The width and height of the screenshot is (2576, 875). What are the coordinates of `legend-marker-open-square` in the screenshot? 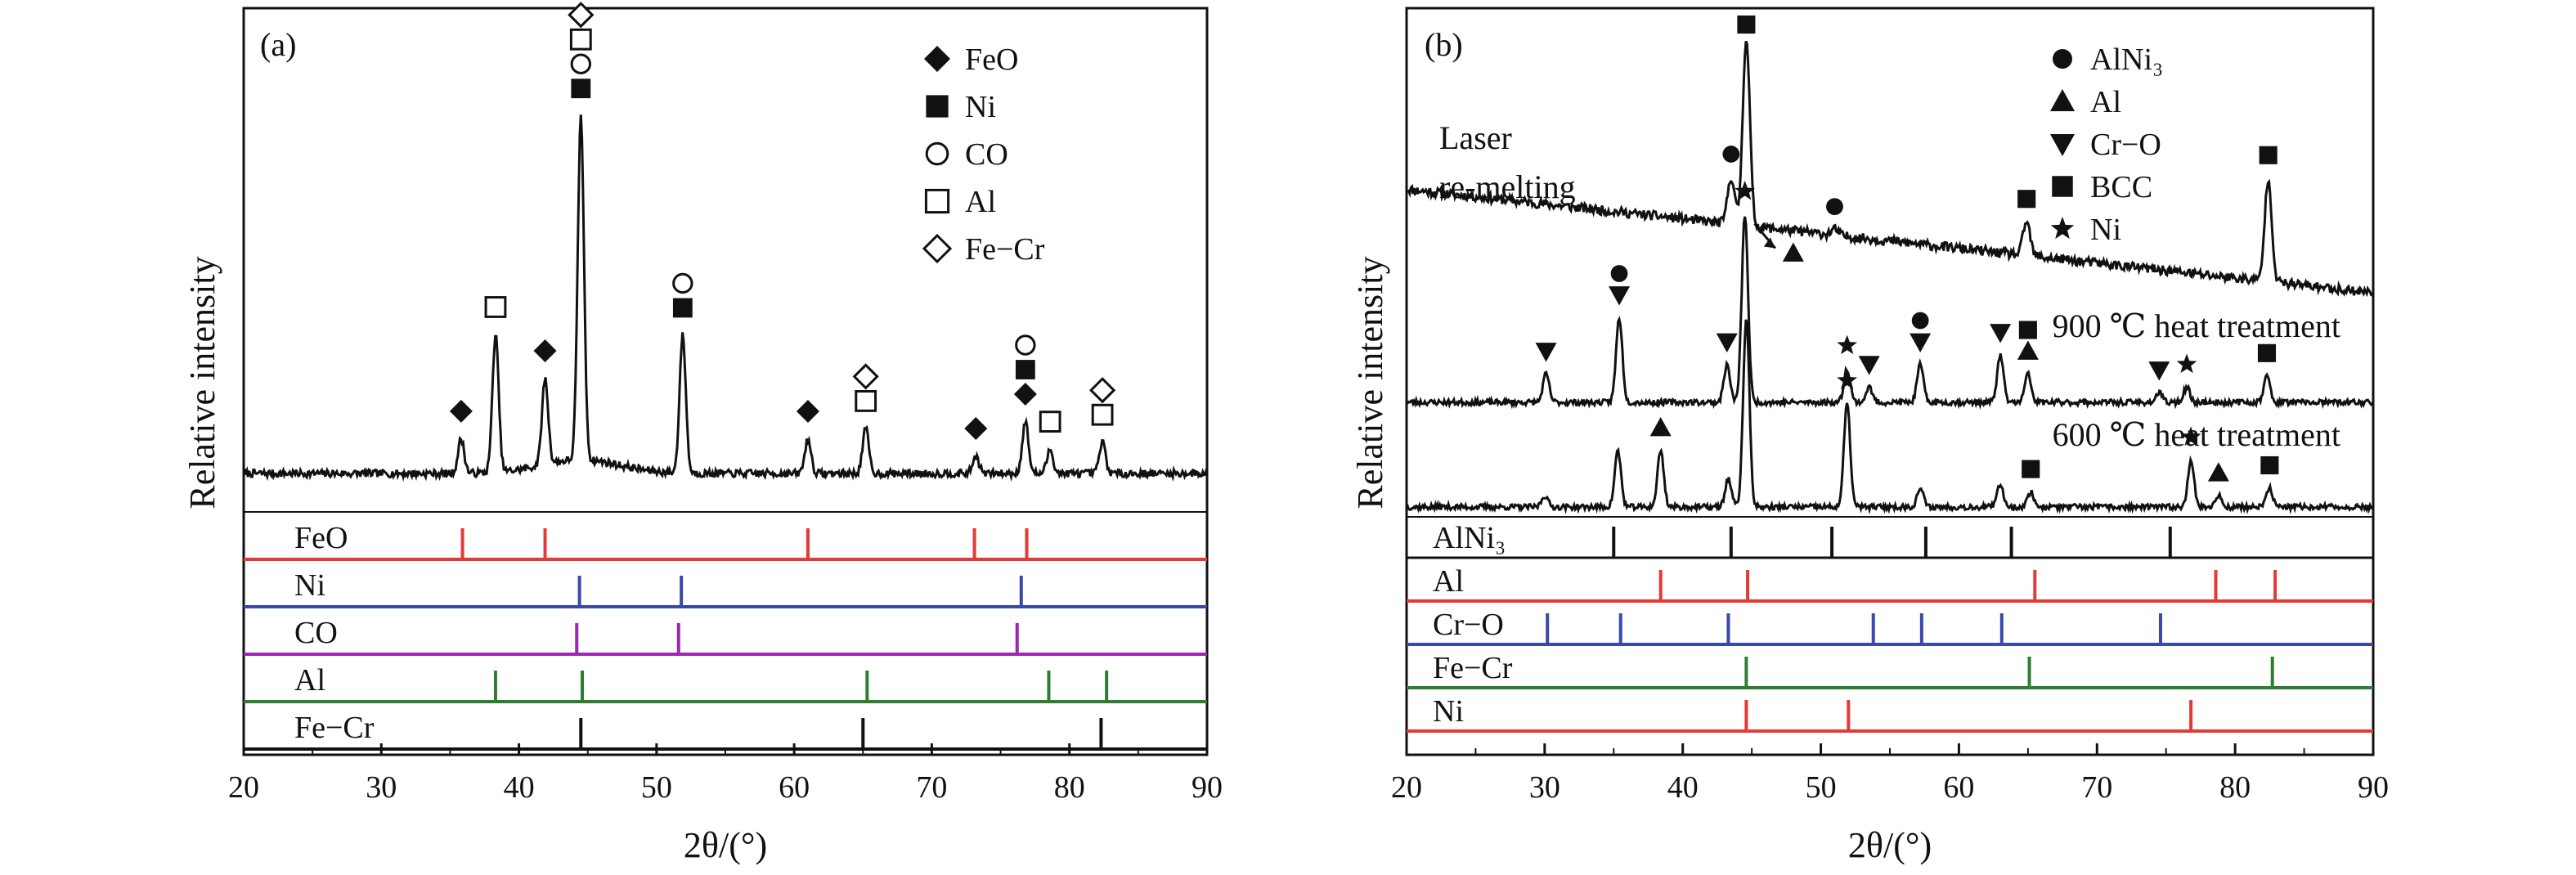 It's located at (937, 201).